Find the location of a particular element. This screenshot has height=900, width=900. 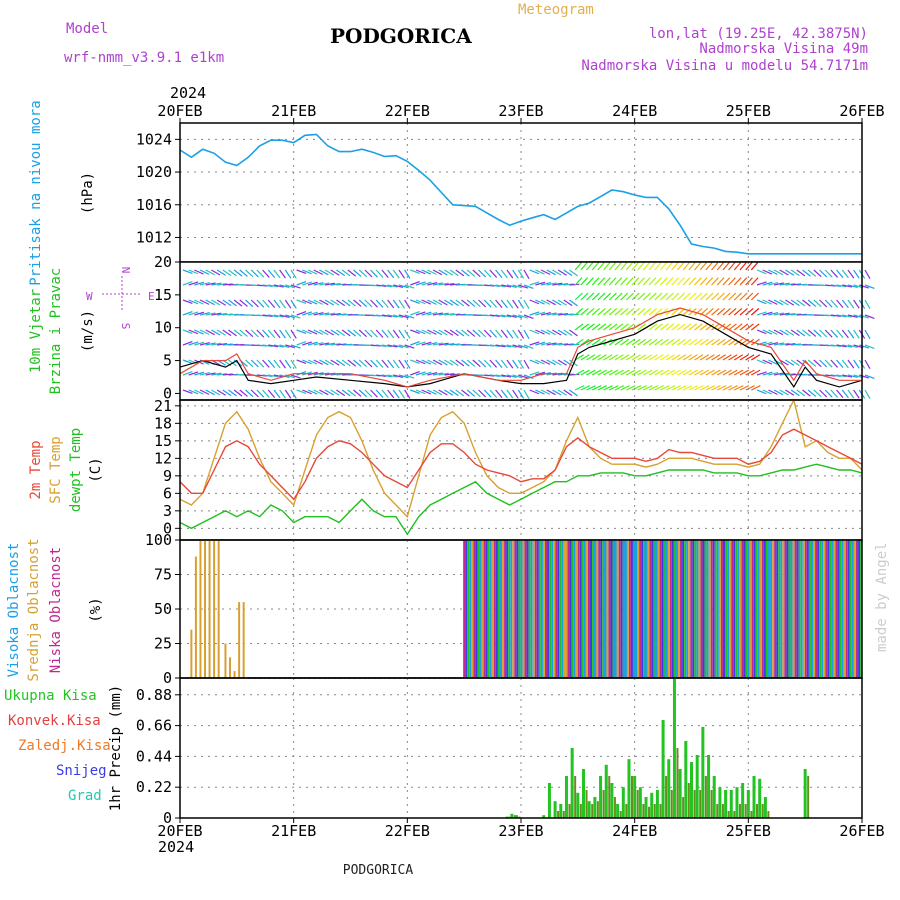

pressure-panel is located at coordinates (521, 192).